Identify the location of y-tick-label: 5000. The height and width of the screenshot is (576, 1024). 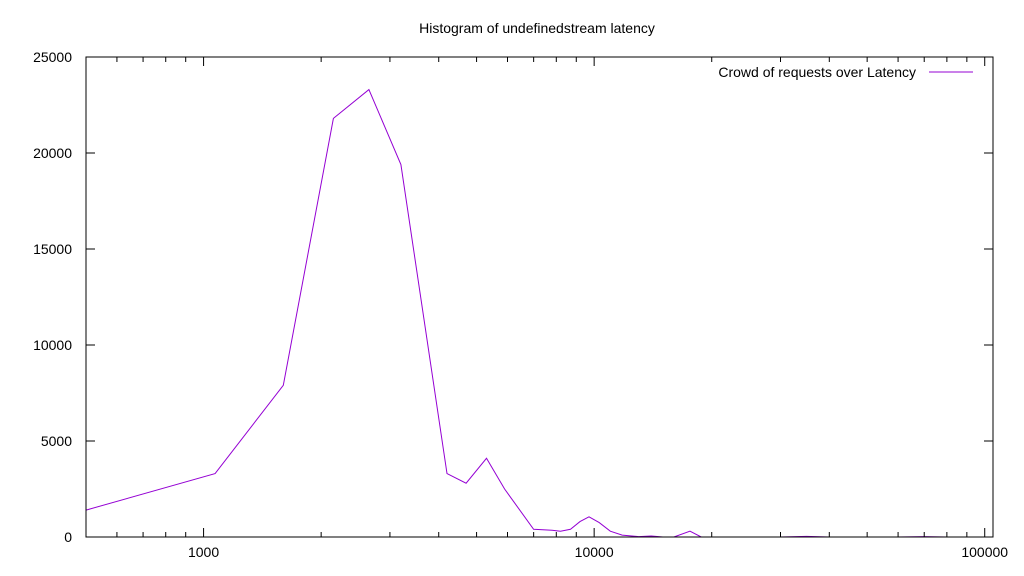
(56, 441).